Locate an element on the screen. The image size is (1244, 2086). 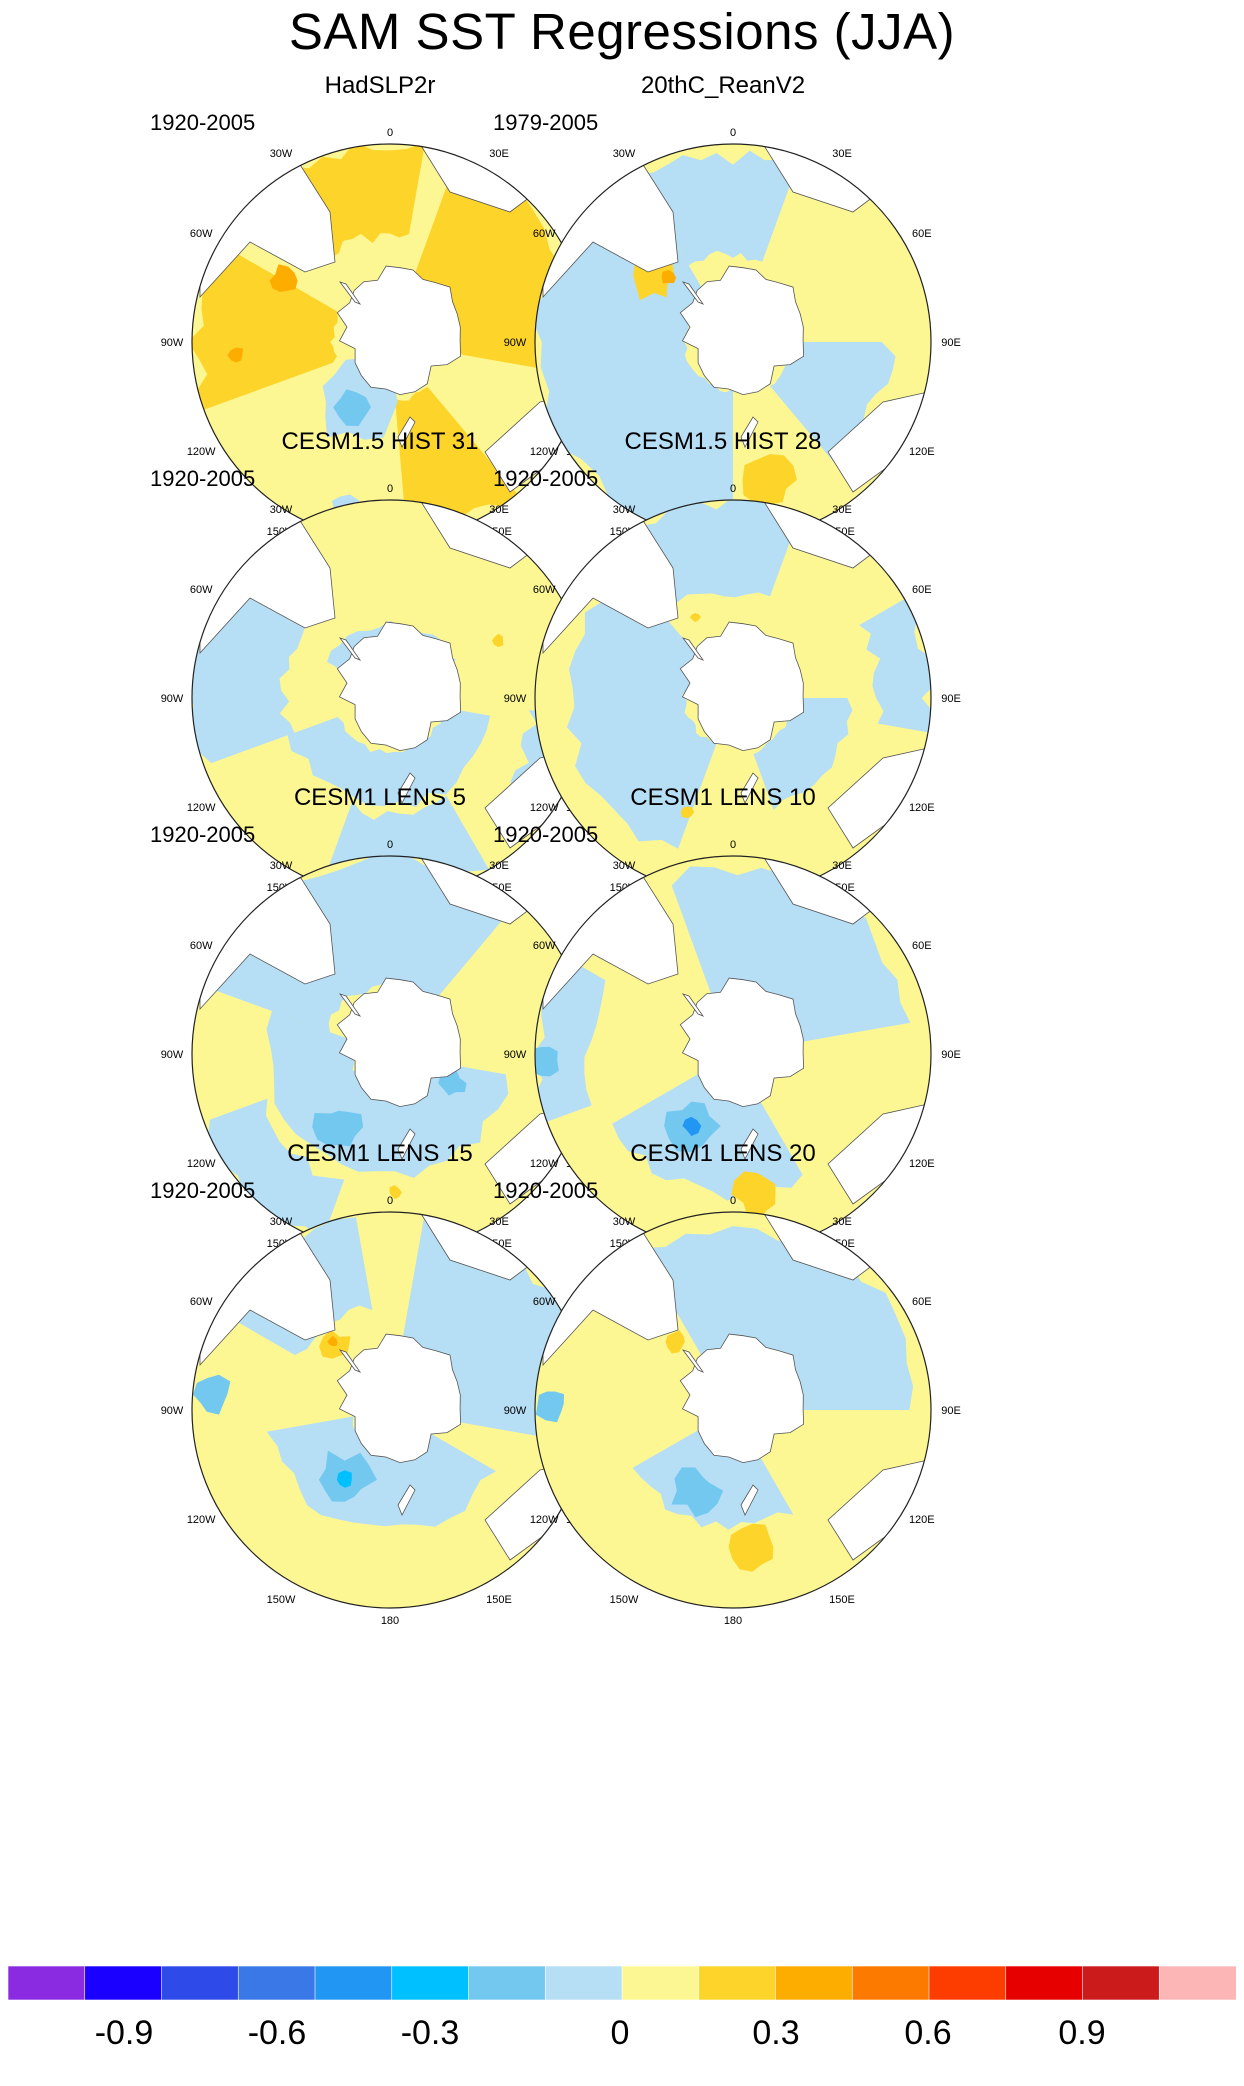
colorbar-tick-label: 0 is located at coordinates (620, 2033).